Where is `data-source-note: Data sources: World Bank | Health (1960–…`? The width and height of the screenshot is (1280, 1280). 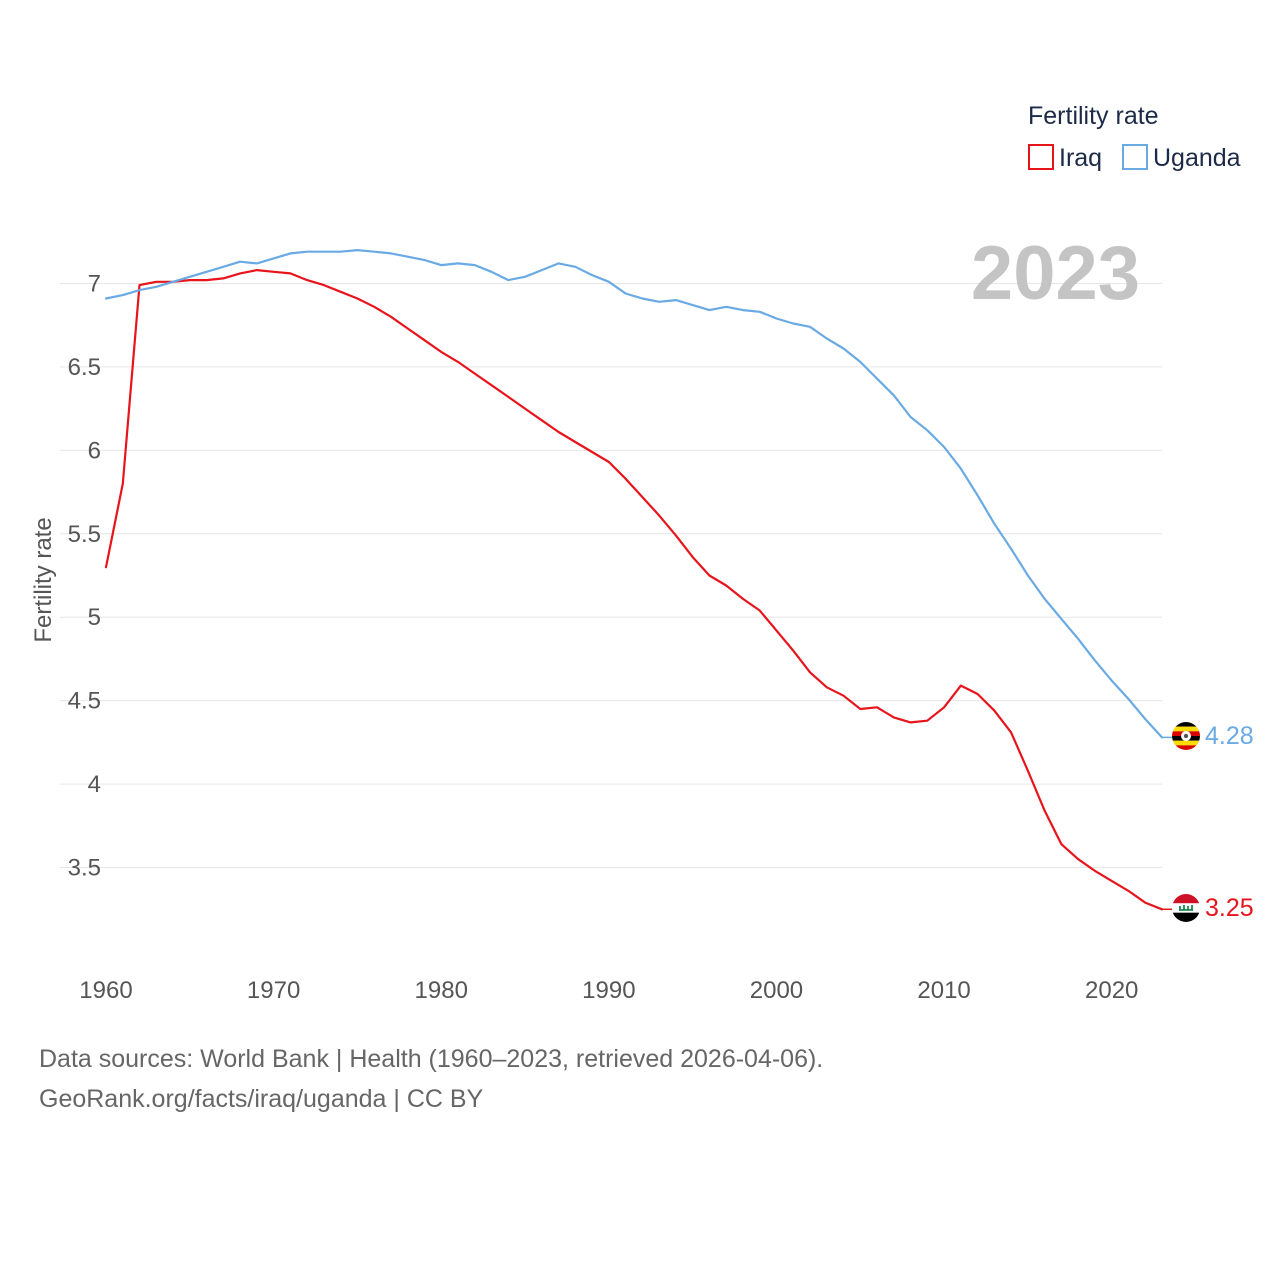
data-source-note: Data sources: World Bank | Health (1960–… is located at coordinates (431, 1059).